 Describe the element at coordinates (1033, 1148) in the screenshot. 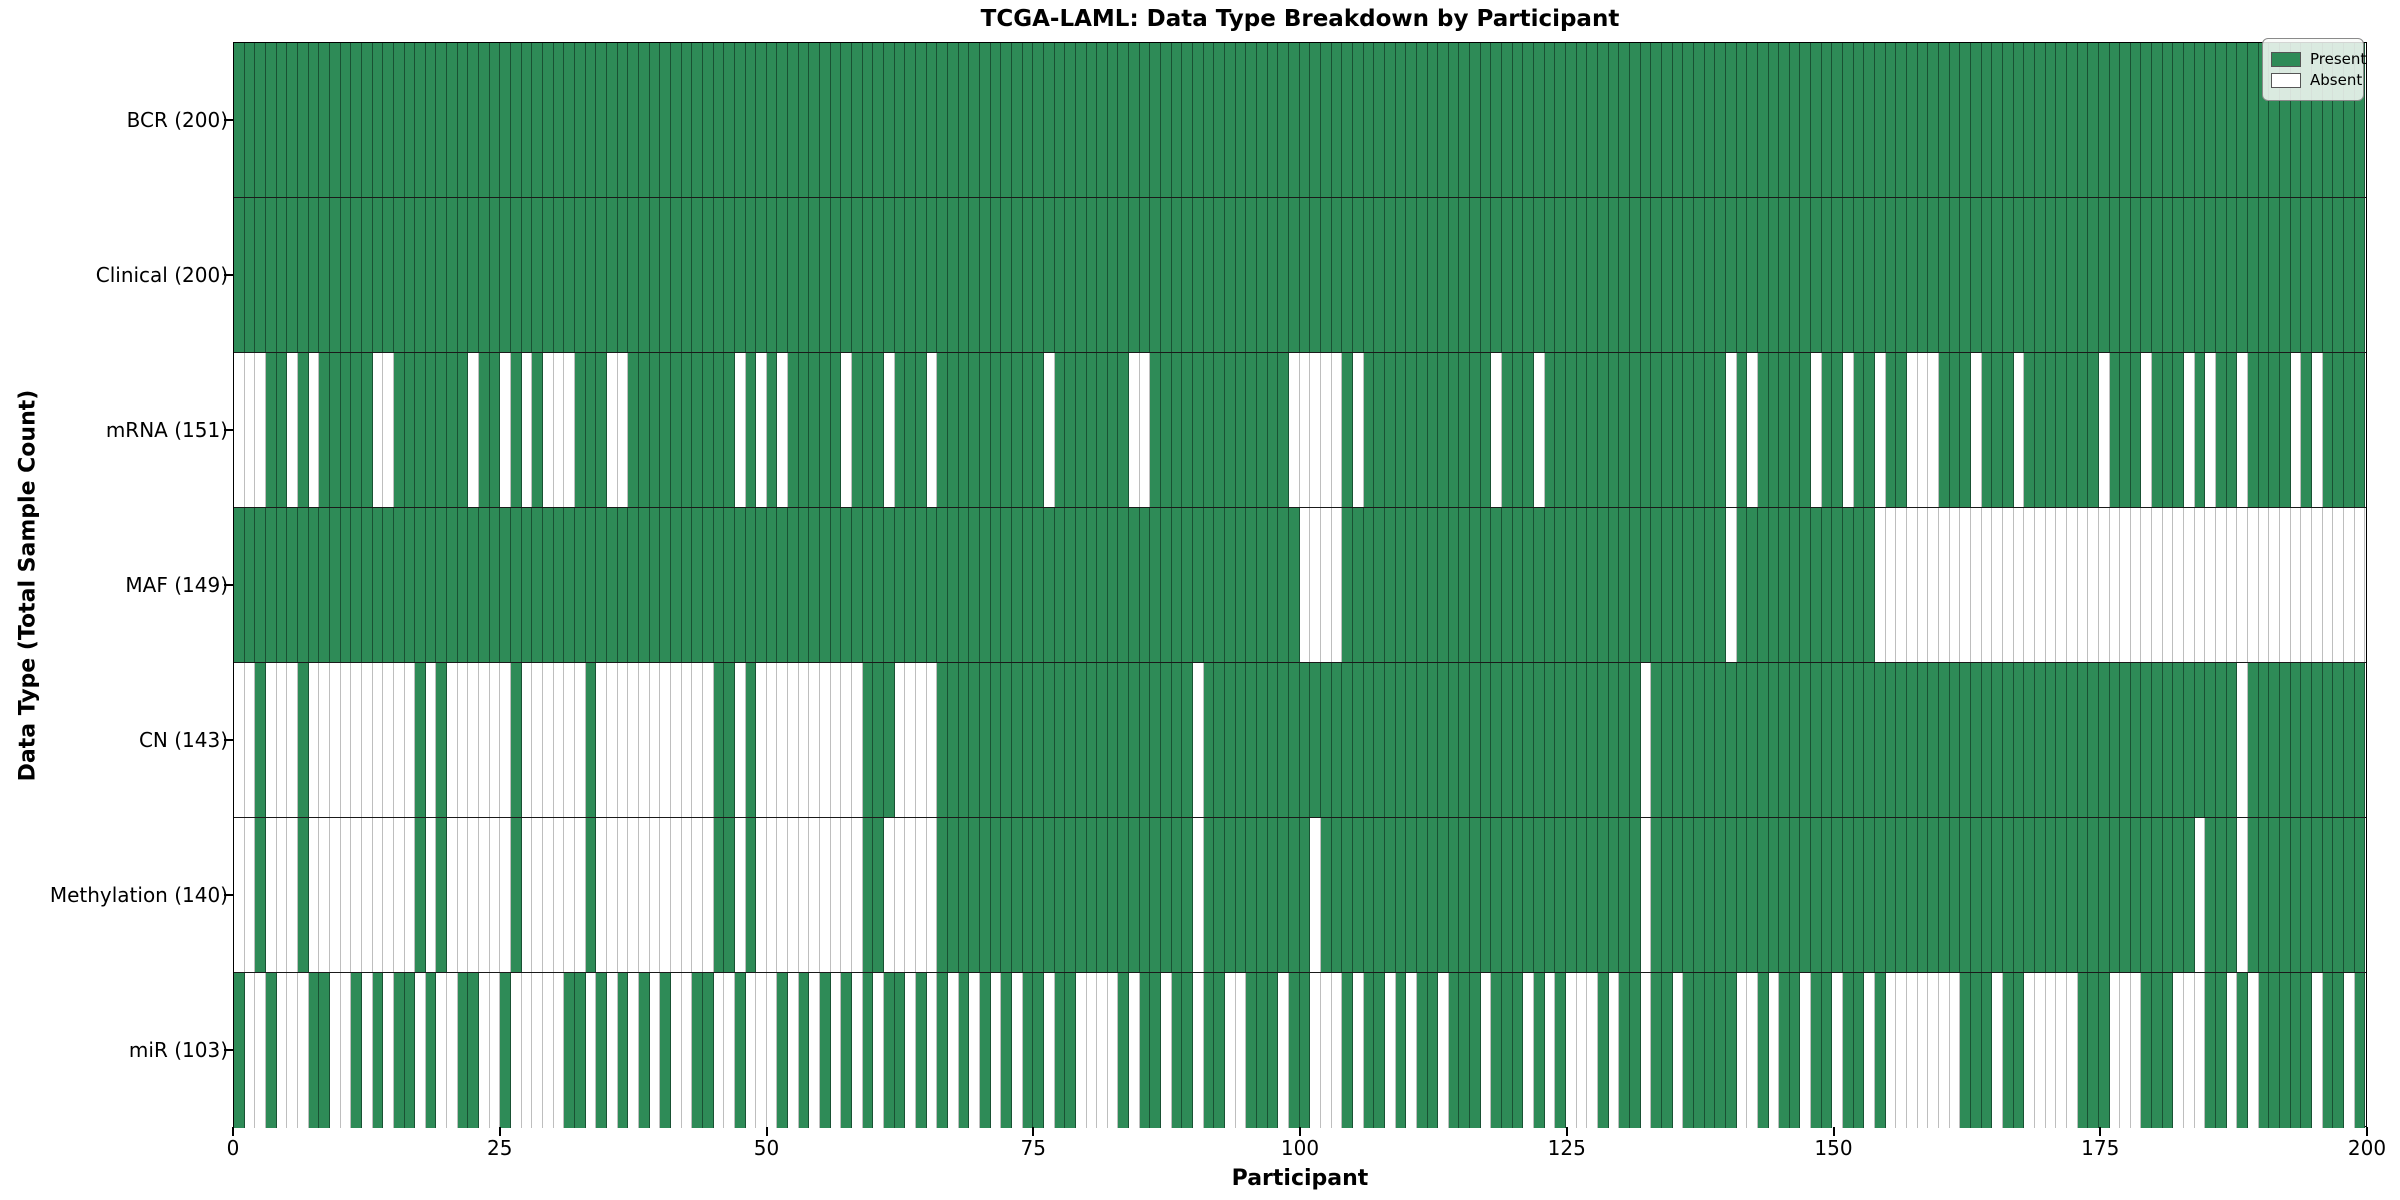

I see `x-tick-label-75: 75` at that location.